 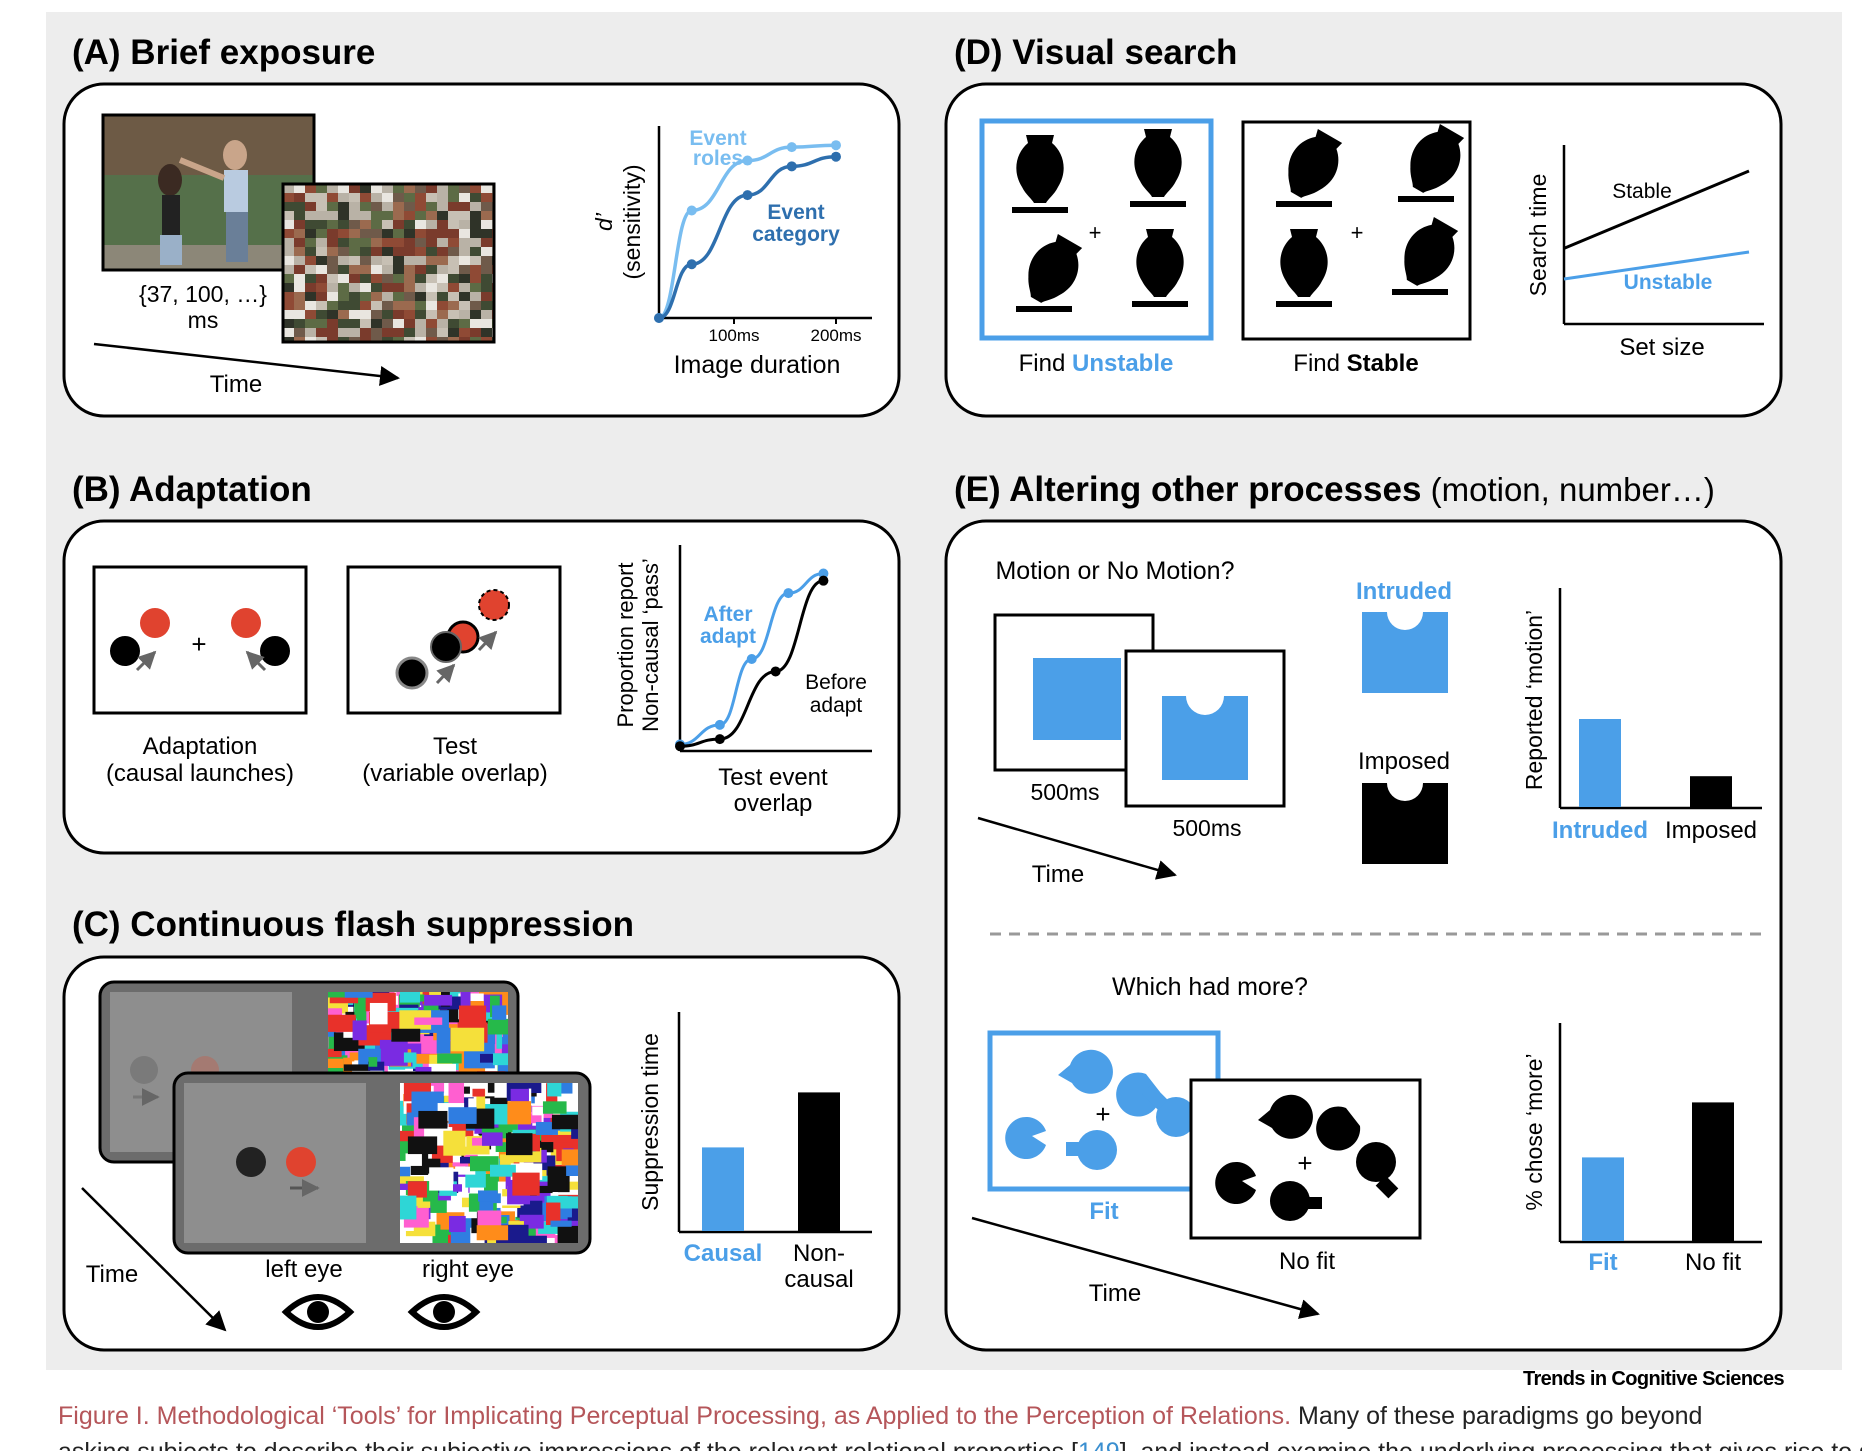 What do you see at coordinates (446, 647) in the screenshot?
I see `test-black-ball-overlap` at bounding box center [446, 647].